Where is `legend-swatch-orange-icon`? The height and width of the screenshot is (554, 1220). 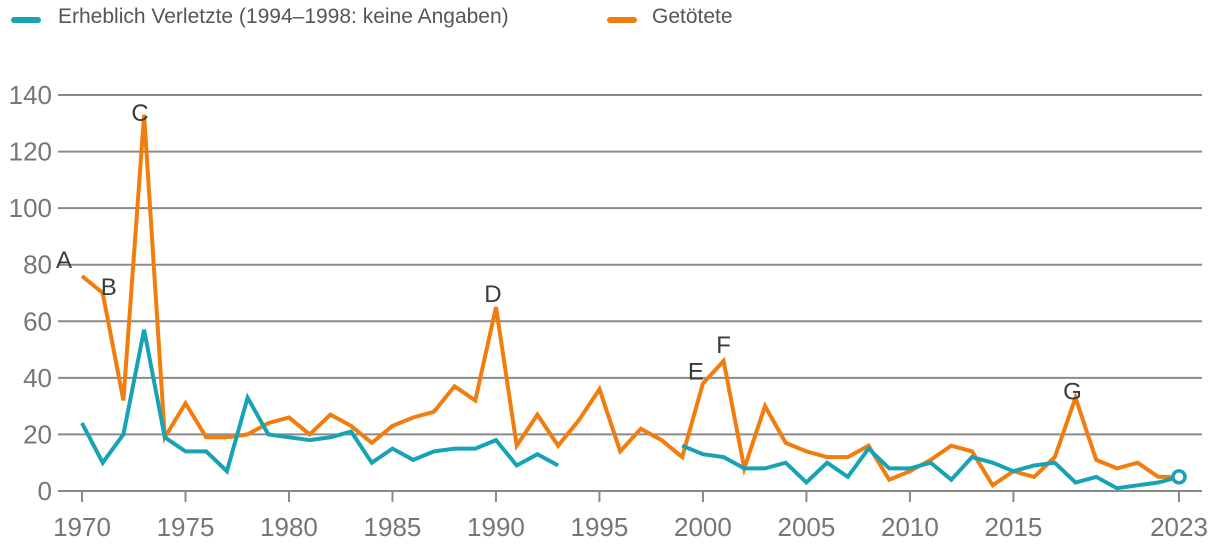 legend-swatch-orange-icon is located at coordinates (622, 20).